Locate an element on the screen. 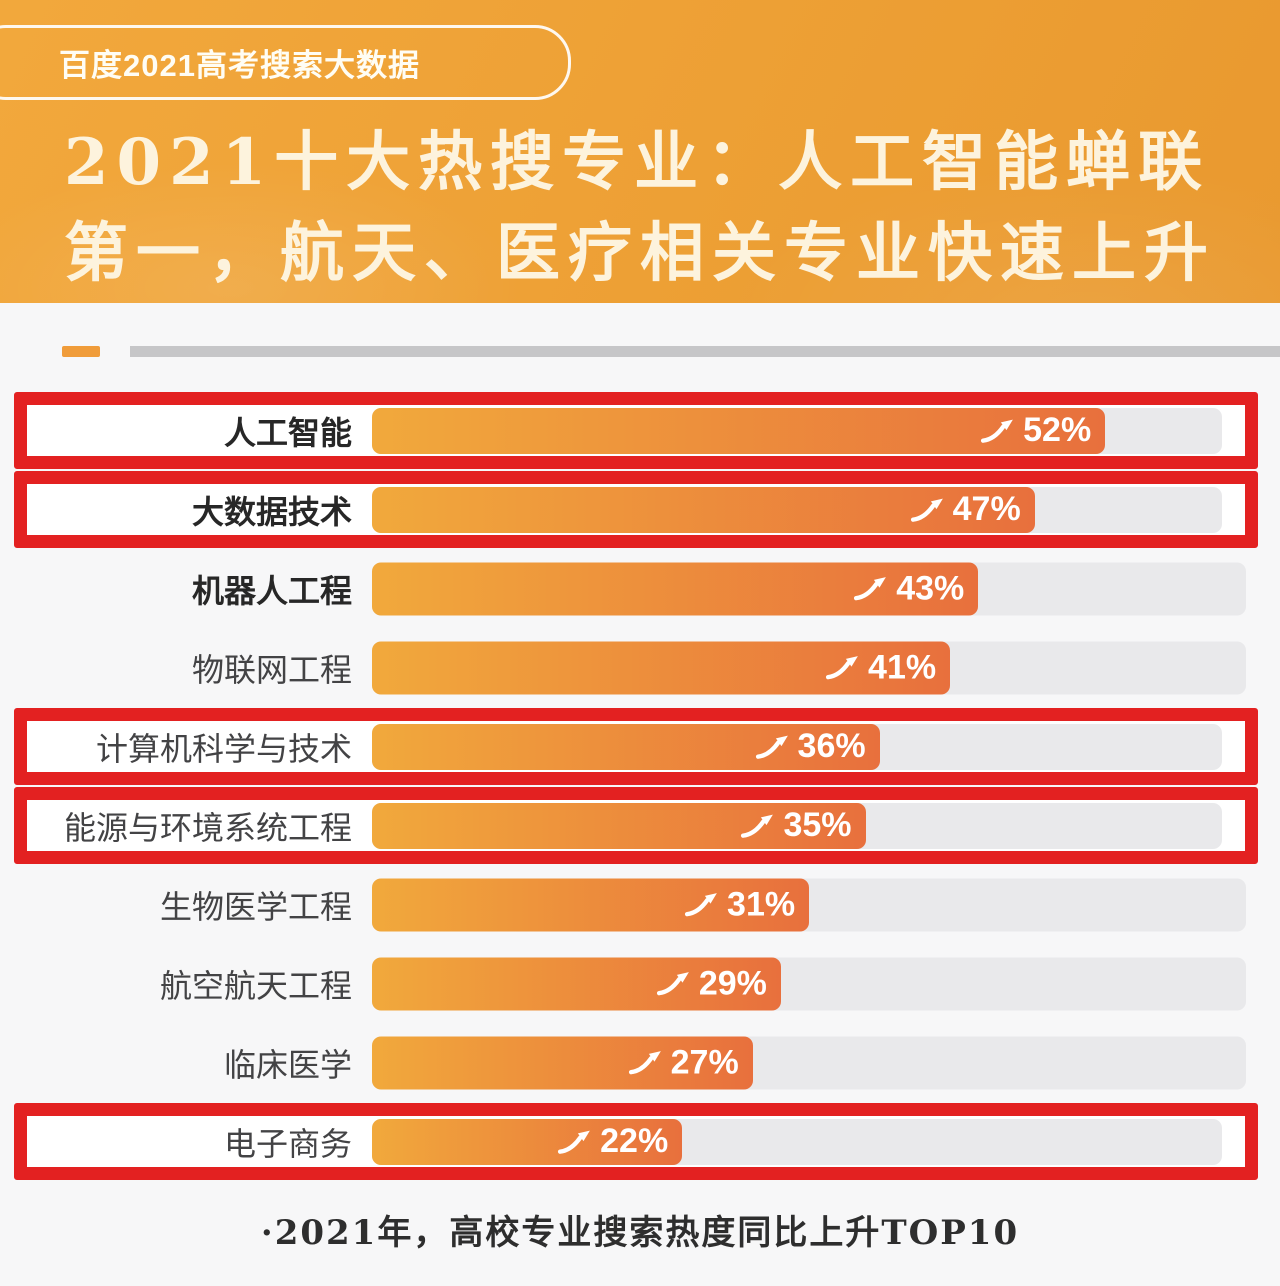  chart-row: 航空航天工程 29% is located at coordinates (640, 983).